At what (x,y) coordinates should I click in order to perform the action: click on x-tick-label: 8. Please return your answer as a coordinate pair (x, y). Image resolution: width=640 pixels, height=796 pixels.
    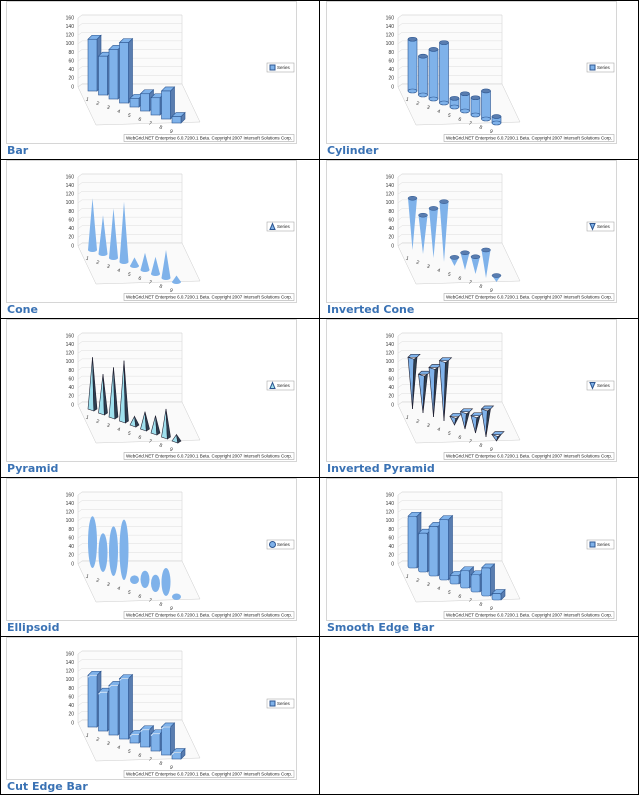
    Looking at the image, I should click on (160, 286).